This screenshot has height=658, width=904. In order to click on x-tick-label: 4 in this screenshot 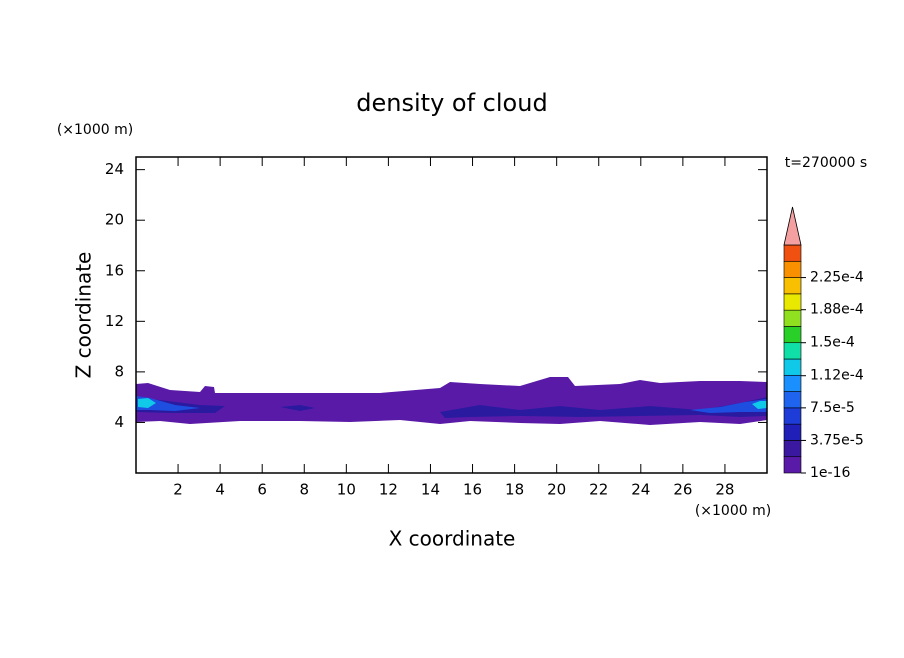, I will do `click(220, 490)`.